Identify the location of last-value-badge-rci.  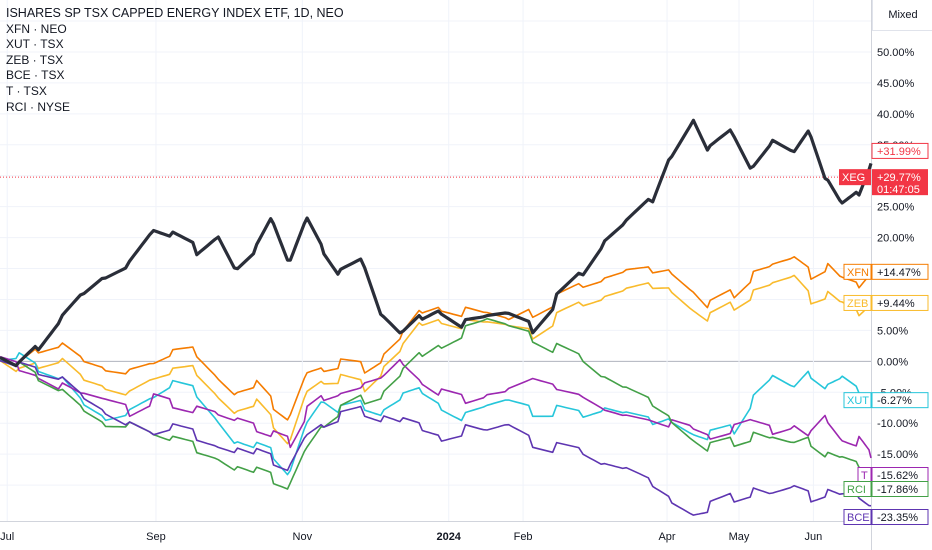
(900, 489).